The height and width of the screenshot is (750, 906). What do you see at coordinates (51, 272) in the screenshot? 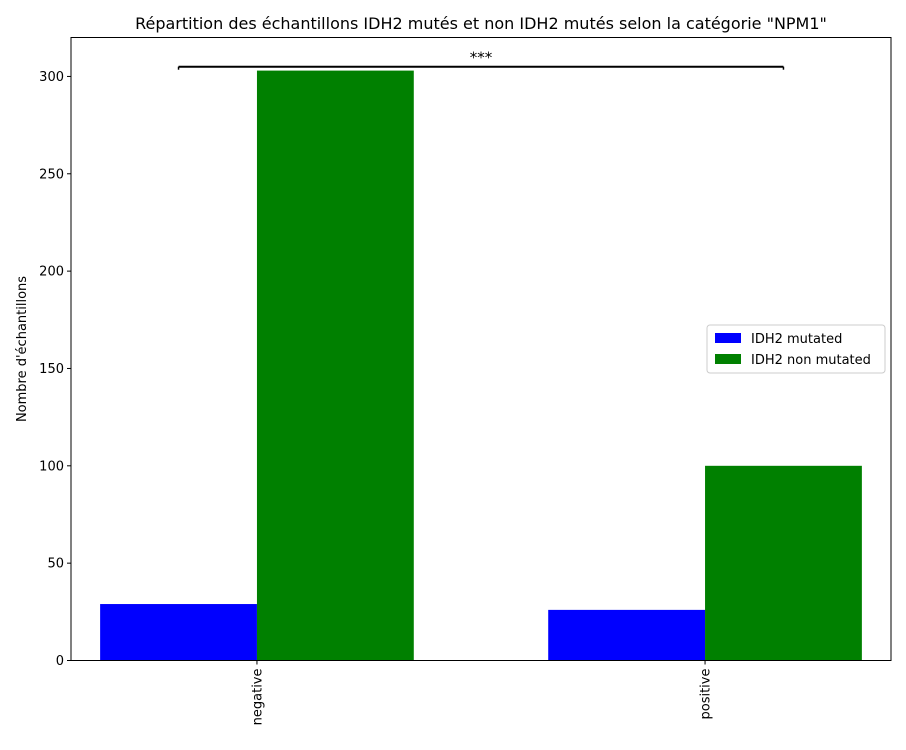
I see `y-tick-label: 200` at bounding box center [51, 272].